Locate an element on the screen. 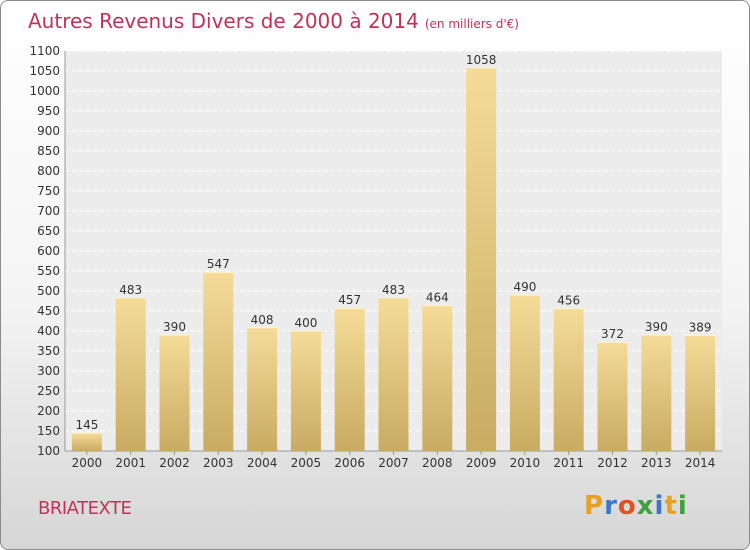 The height and width of the screenshot is (550, 750). y-tick-label: 650 is located at coordinates (48, 231).